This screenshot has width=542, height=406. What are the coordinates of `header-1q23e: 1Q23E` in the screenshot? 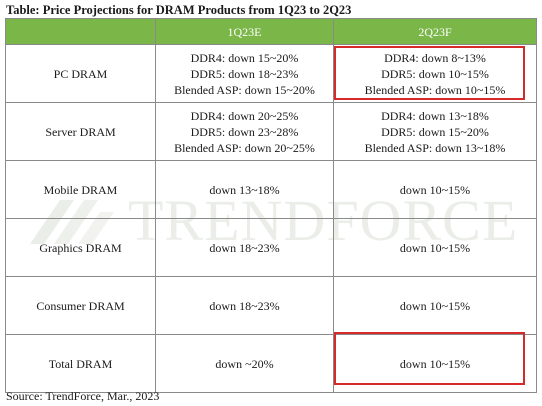 It's located at (244, 31).